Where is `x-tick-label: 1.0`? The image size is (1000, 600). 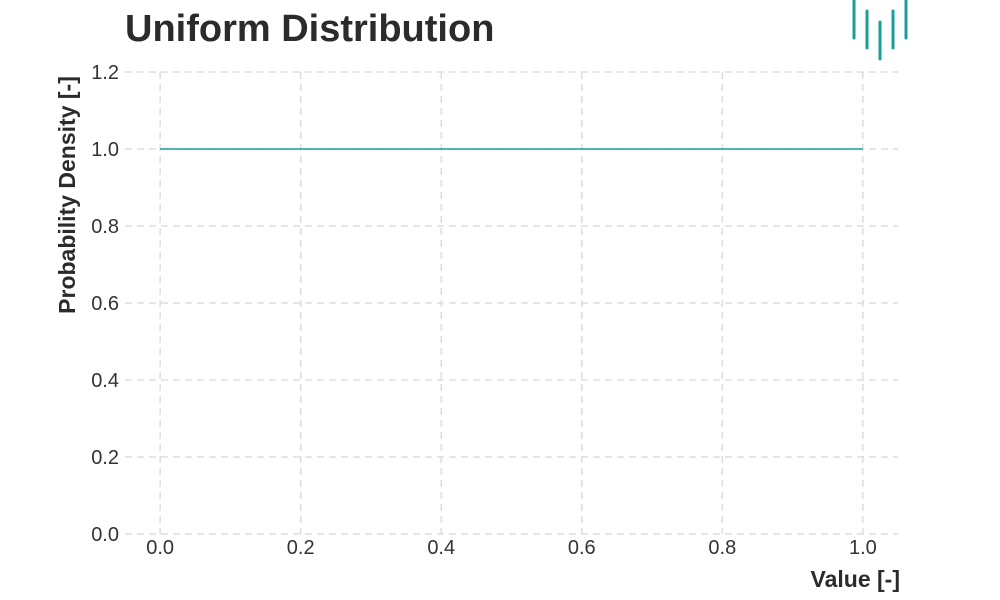 x-tick-label: 1.0 is located at coordinates (863, 548).